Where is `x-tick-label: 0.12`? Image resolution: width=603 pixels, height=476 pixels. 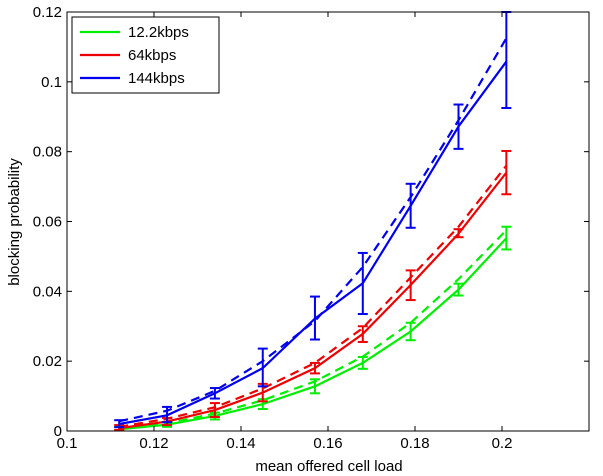 x-tick-label: 0.12 is located at coordinates (153, 443).